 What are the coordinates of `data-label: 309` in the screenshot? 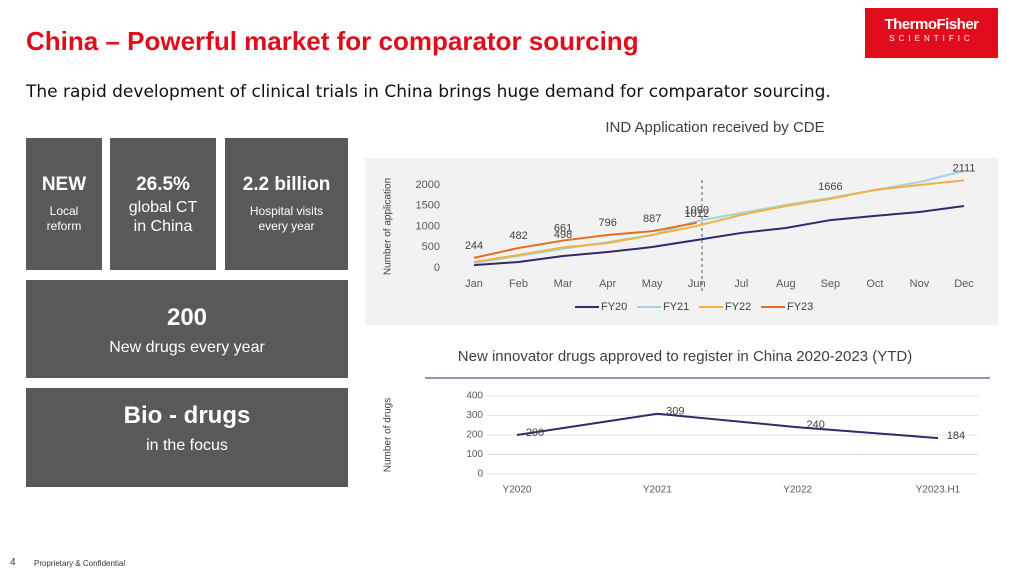 It's located at (675, 412).